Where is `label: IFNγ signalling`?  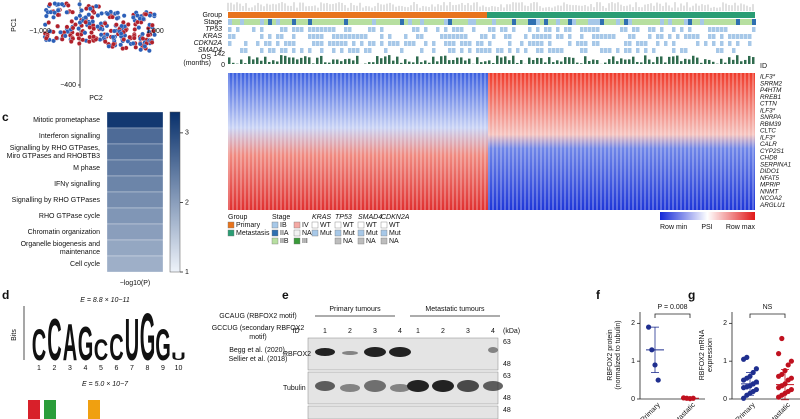 label: IFNγ signalling is located at coordinates (77, 184).